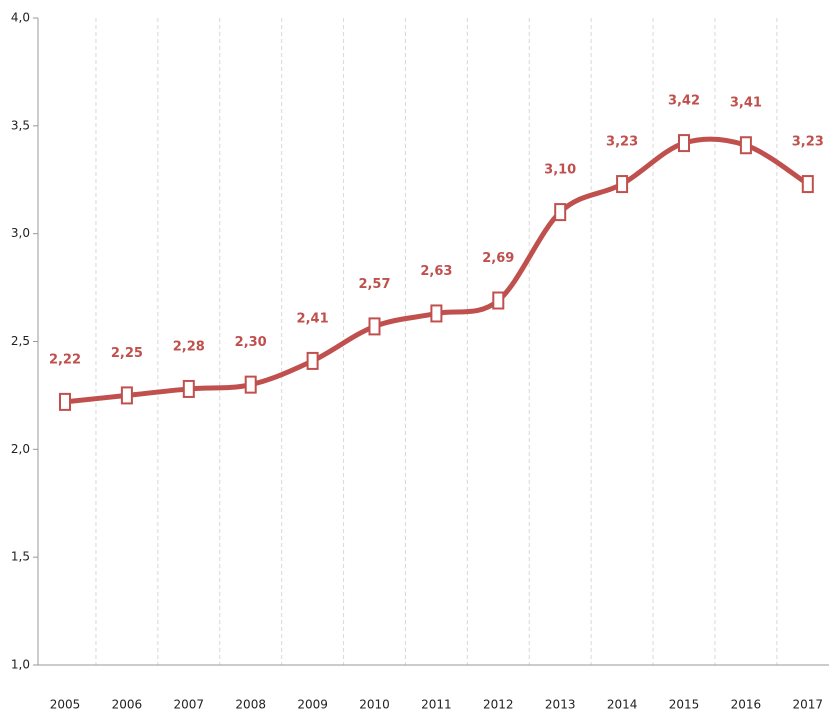 This screenshot has width=829, height=720. What do you see at coordinates (374, 705) in the screenshot?
I see `x-tick-label: 2010` at bounding box center [374, 705].